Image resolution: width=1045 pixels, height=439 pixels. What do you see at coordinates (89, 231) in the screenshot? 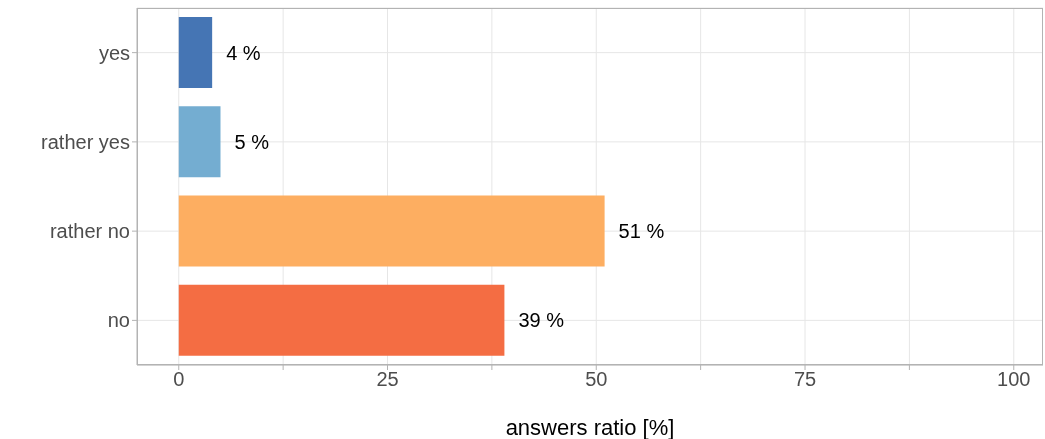
I see `y-tick-label: rather no` at bounding box center [89, 231].